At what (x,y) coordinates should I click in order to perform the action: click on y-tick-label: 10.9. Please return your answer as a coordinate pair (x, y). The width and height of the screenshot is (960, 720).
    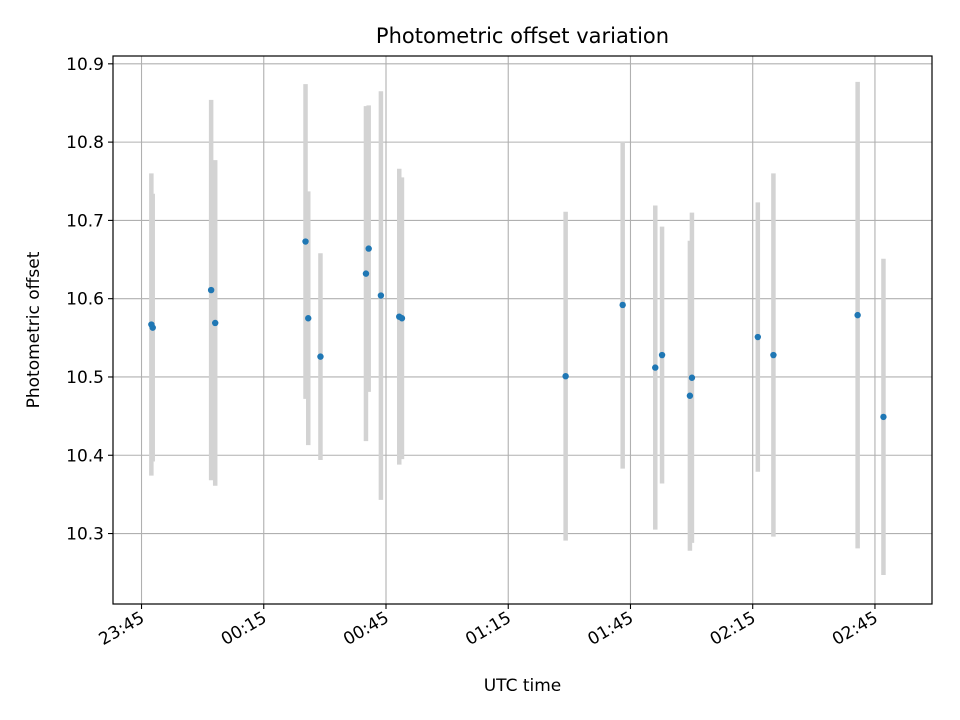
    Looking at the image, I should click on (85, 65).